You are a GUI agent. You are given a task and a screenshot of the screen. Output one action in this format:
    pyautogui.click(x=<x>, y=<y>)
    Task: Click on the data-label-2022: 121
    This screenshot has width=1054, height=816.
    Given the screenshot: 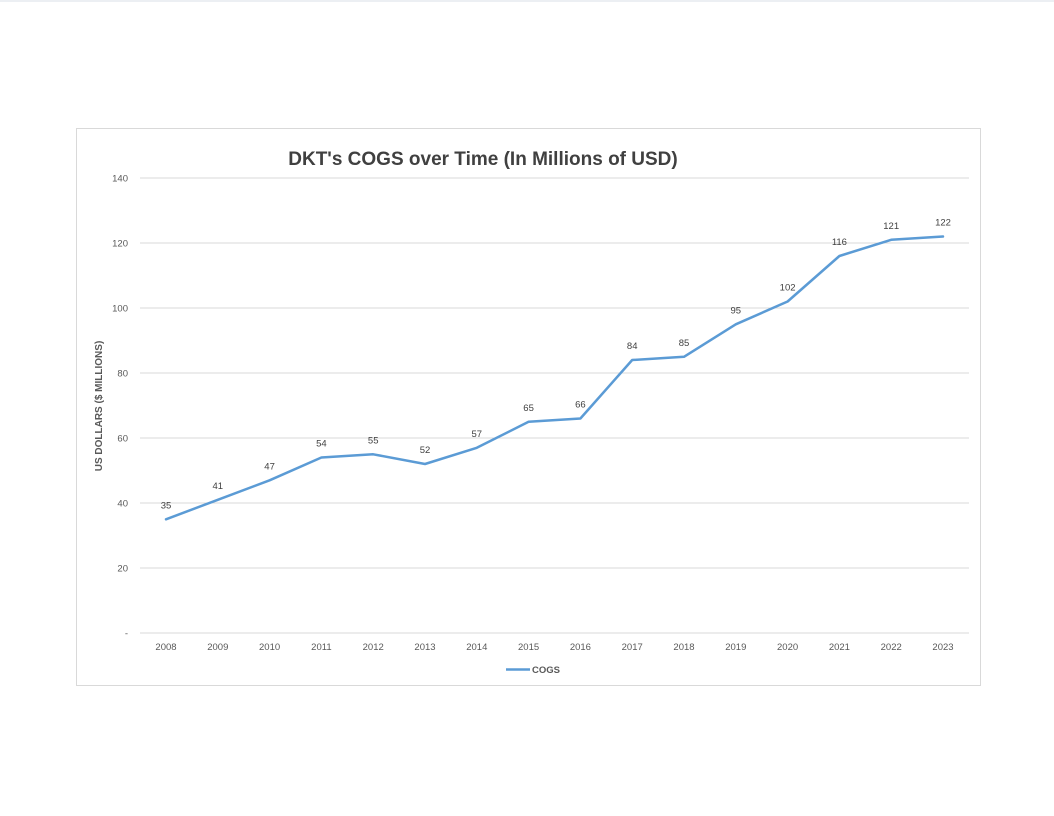 What is the action you would take?
    pyautogui.click(x=891, y=226)
    